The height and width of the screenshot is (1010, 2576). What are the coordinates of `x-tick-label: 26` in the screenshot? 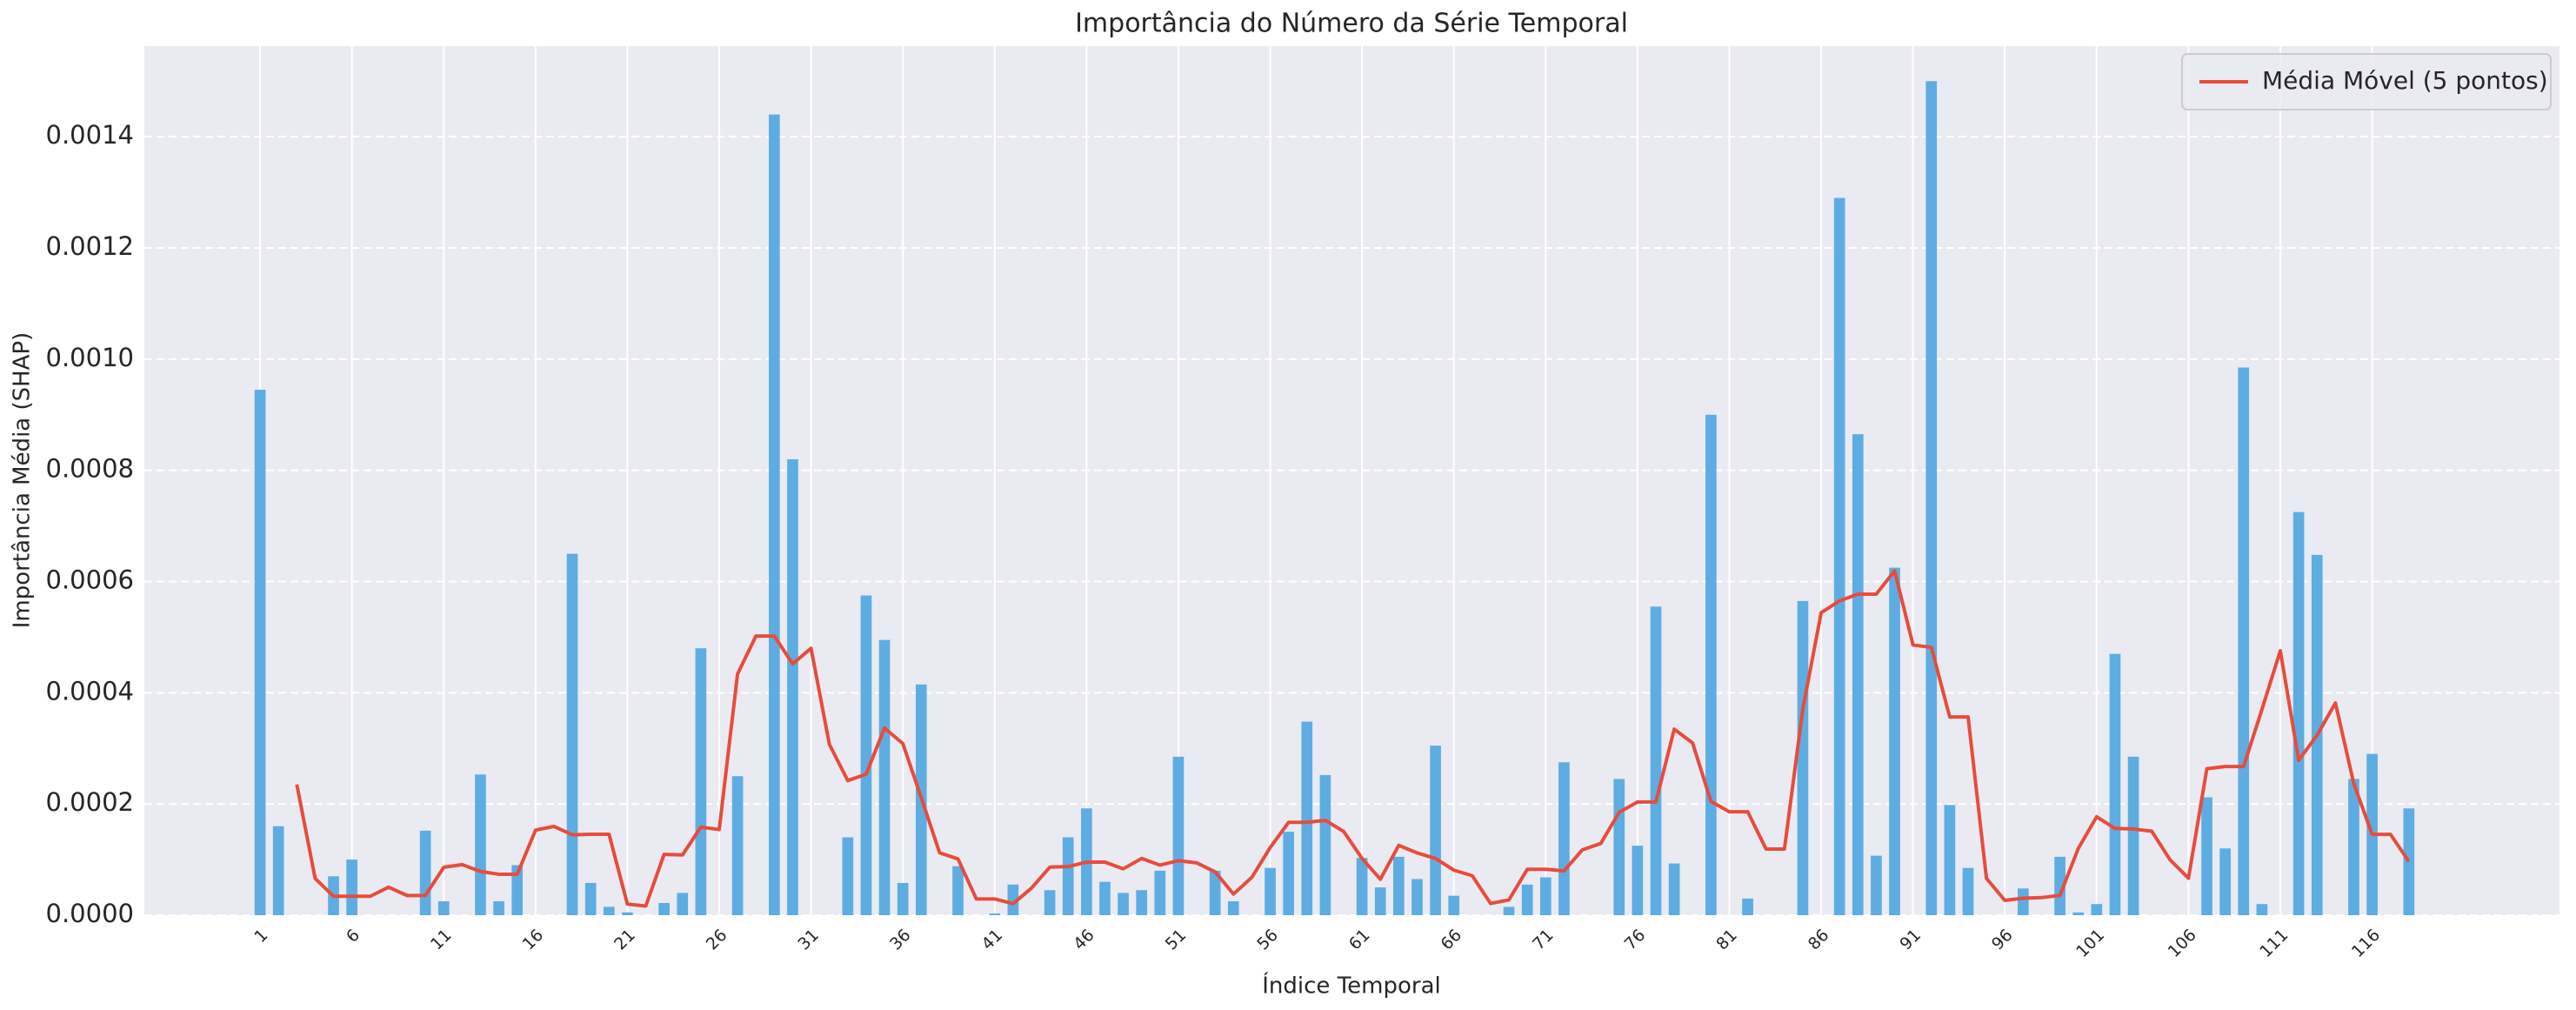 It's located at (717, 940).